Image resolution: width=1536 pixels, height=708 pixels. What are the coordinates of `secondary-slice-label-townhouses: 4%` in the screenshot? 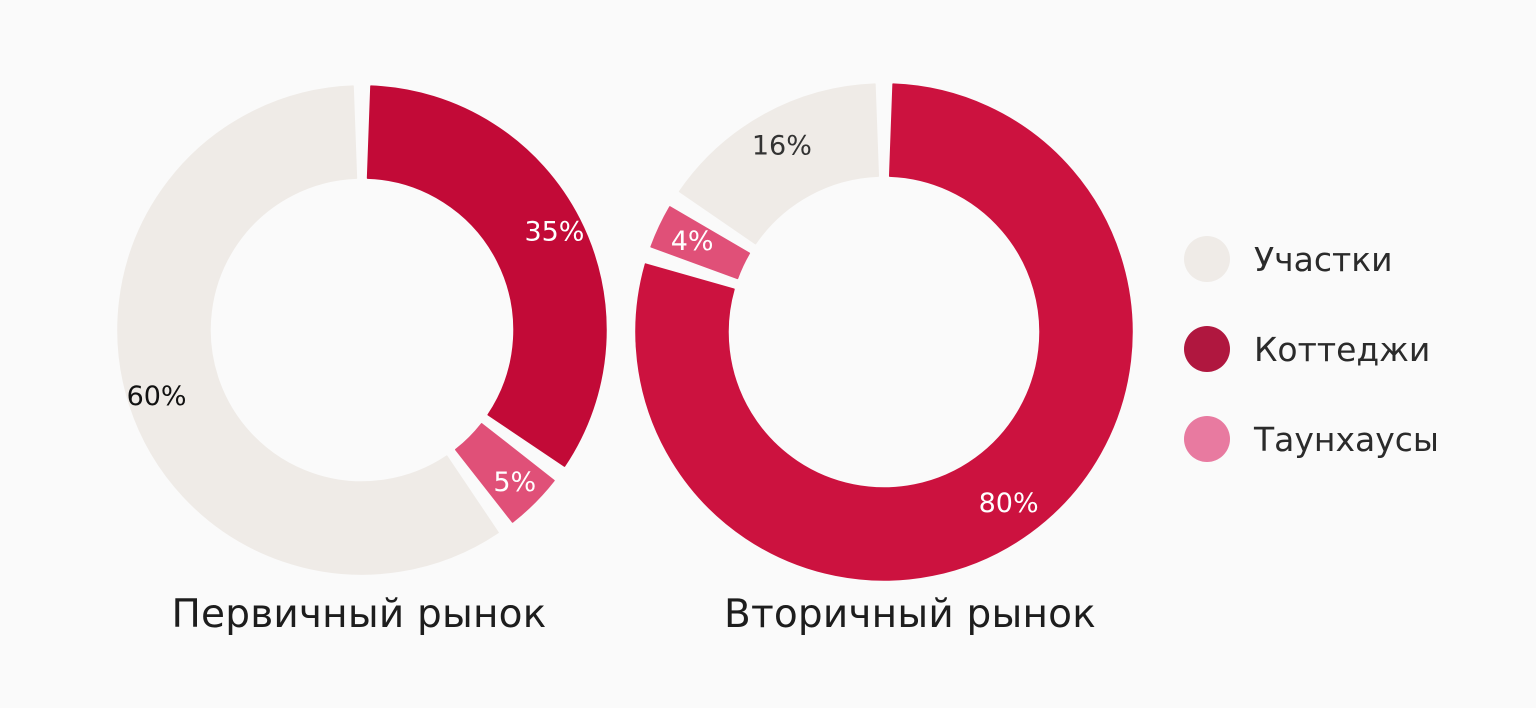 It's located at (692, 241).